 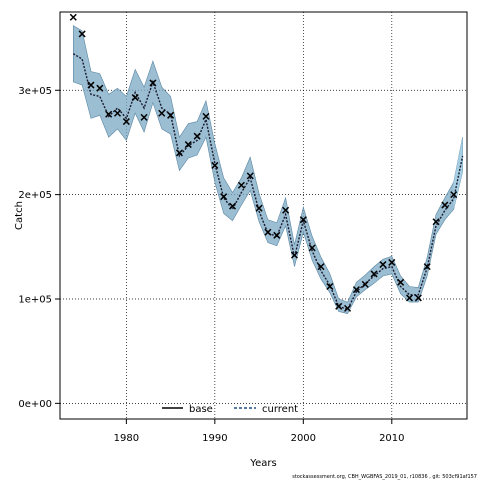 I want to click on x-tick-label: 2000, so click(x=303, y=438).